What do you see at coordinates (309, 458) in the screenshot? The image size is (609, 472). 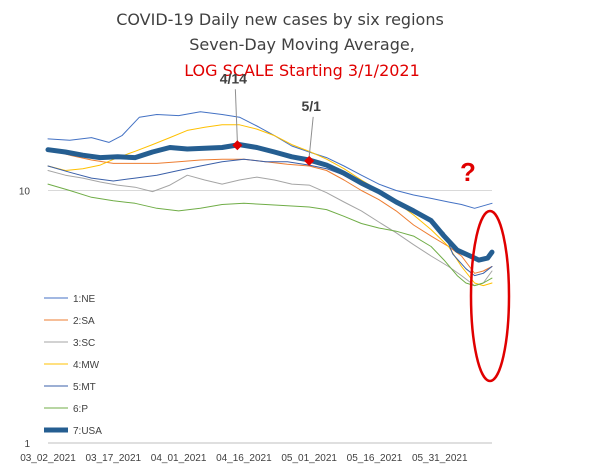 I see `x-tick-label: 05_01_2021` at bounding box center [309, 458].